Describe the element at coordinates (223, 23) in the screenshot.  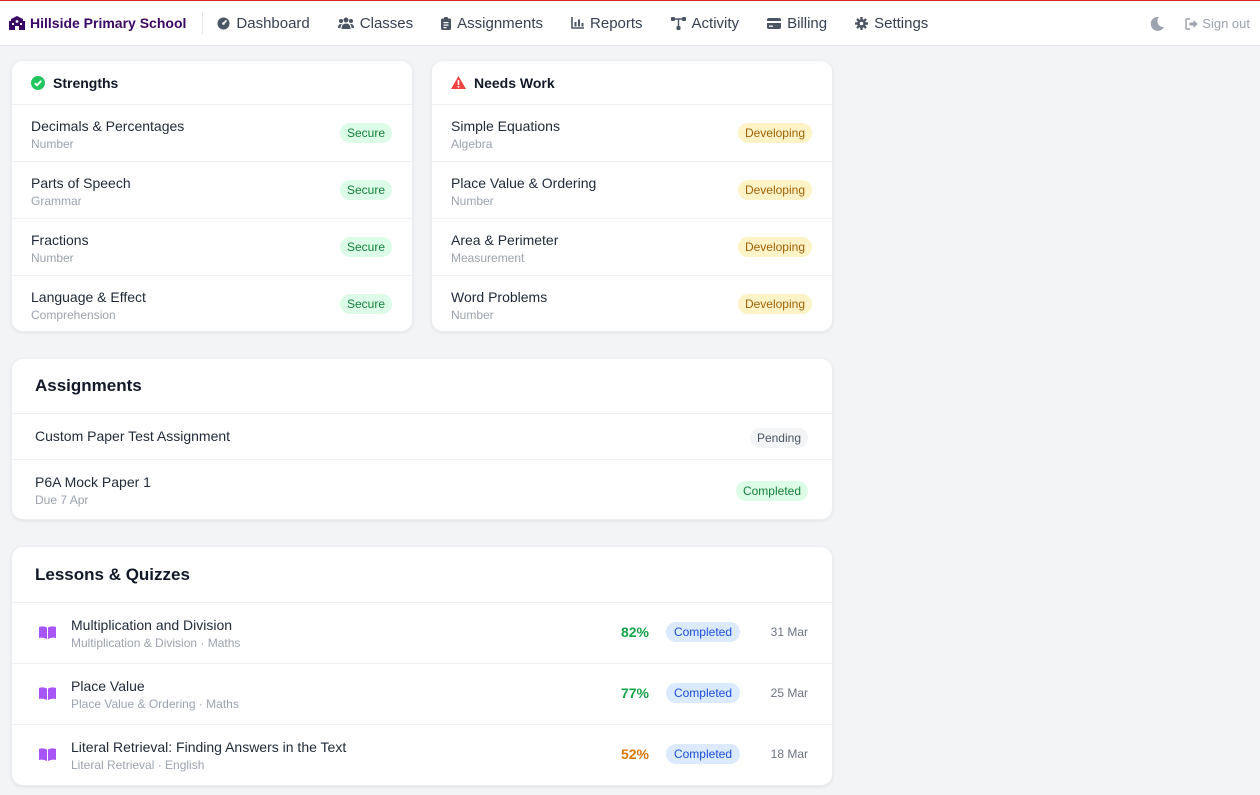
I see `dashboard-icon` at that location.